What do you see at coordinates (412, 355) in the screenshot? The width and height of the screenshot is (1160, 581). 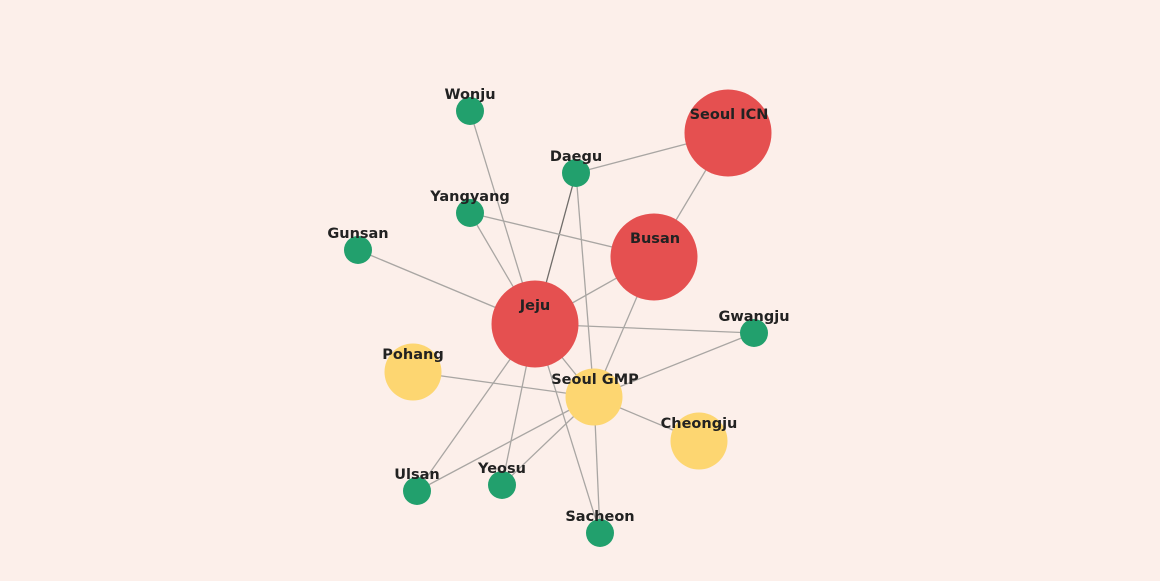 I see `node-label-pohang: Pohang` at bounding box center [412, 355].